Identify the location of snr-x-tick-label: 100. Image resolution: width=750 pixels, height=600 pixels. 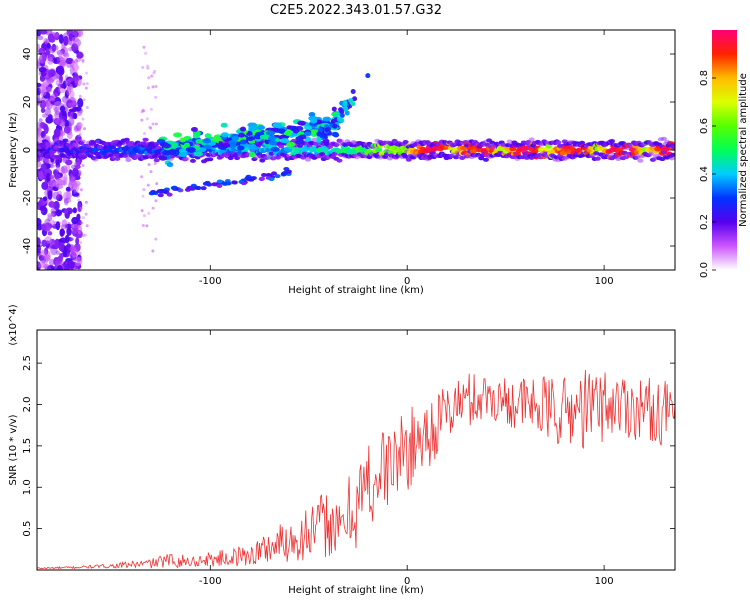
(604, 581).